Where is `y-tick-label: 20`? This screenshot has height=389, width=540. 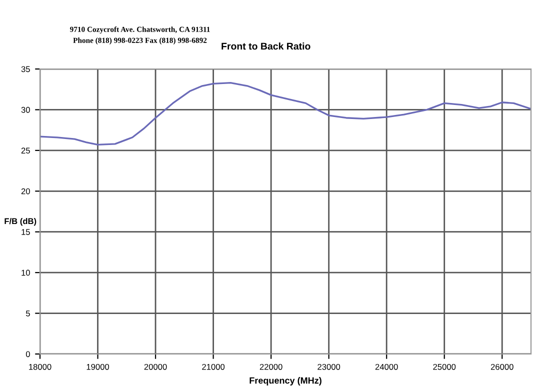
y-tick-label: 20 is located at coordinates (25, 191).